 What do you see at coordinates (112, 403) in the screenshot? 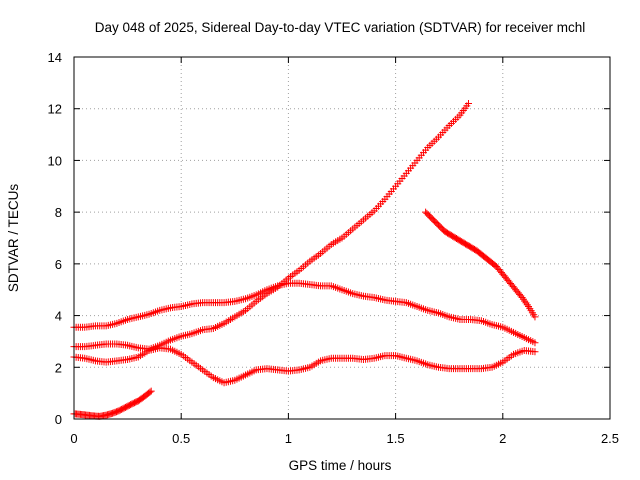
I see `series-trace-e` at bounding box center [112, 403].